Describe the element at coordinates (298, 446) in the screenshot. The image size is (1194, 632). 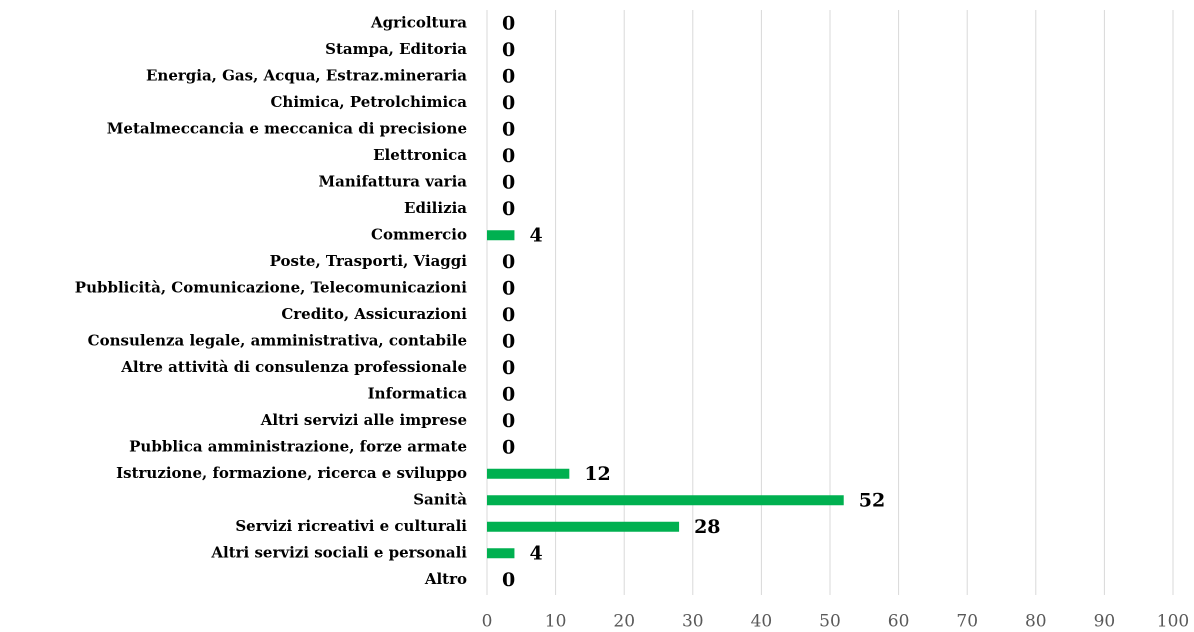
I see `y-tick-label: Pubblica amministrazione, forze armate` at that location.